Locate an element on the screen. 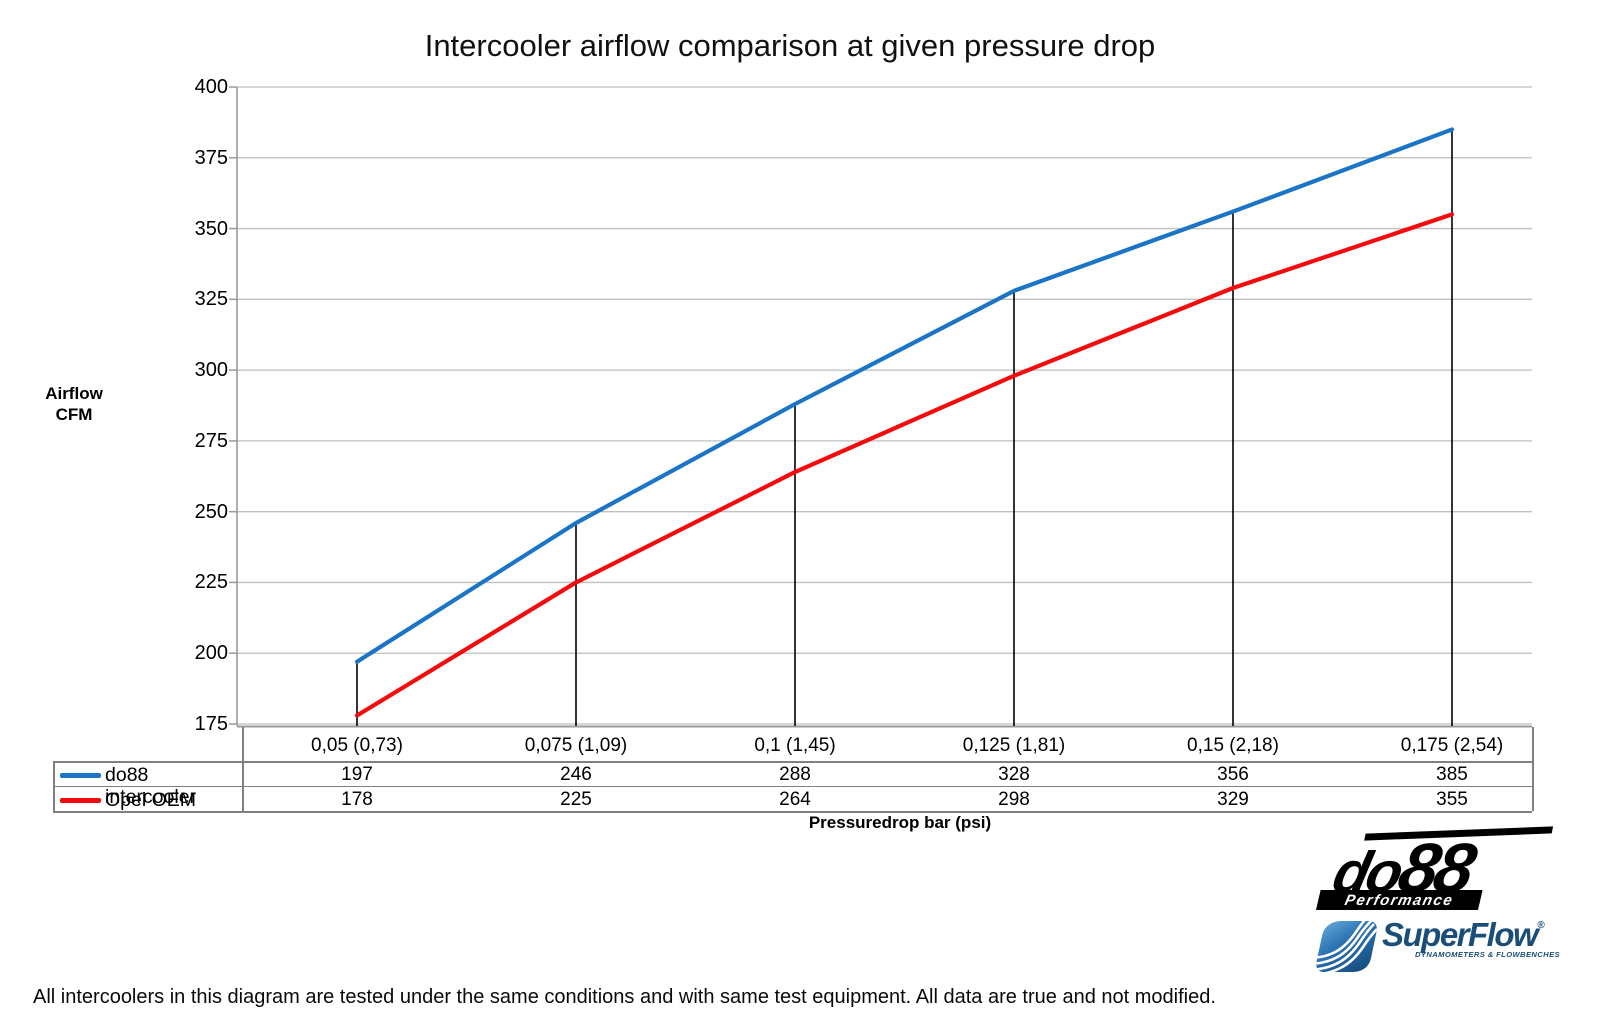 The image size is (1600, 1028). x-axis-title: Pressuredrop bar (psi) is located at coordinates (900, 822).